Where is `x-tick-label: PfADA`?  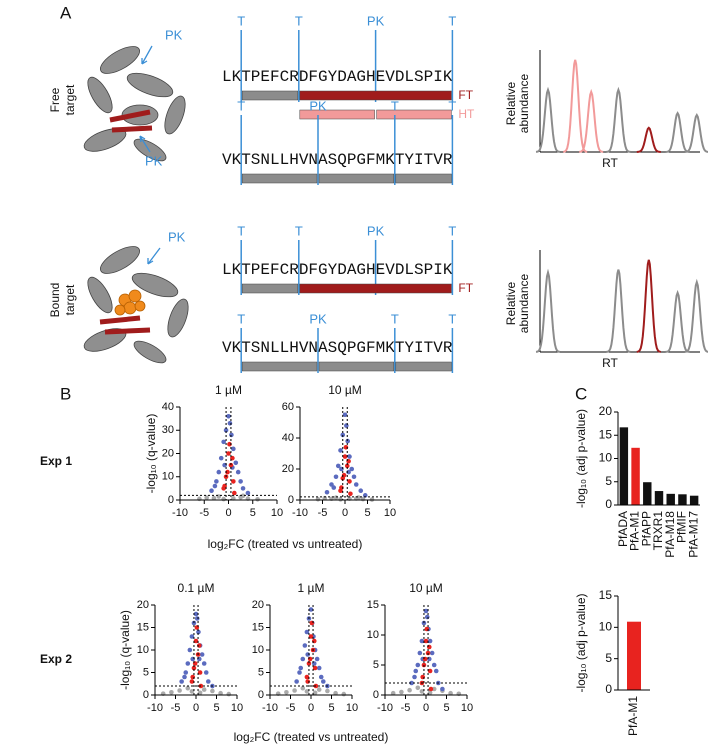 x-tick-label: PfADA is located at coordinates (623, 529).